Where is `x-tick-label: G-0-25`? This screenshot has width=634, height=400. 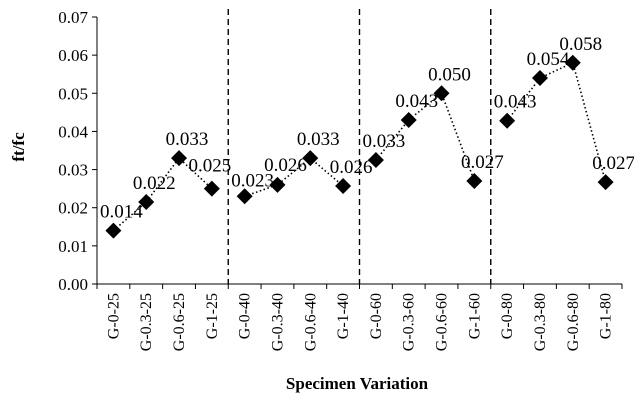 x-tick-label: G-0-25 is located at coordinates (113, 316).